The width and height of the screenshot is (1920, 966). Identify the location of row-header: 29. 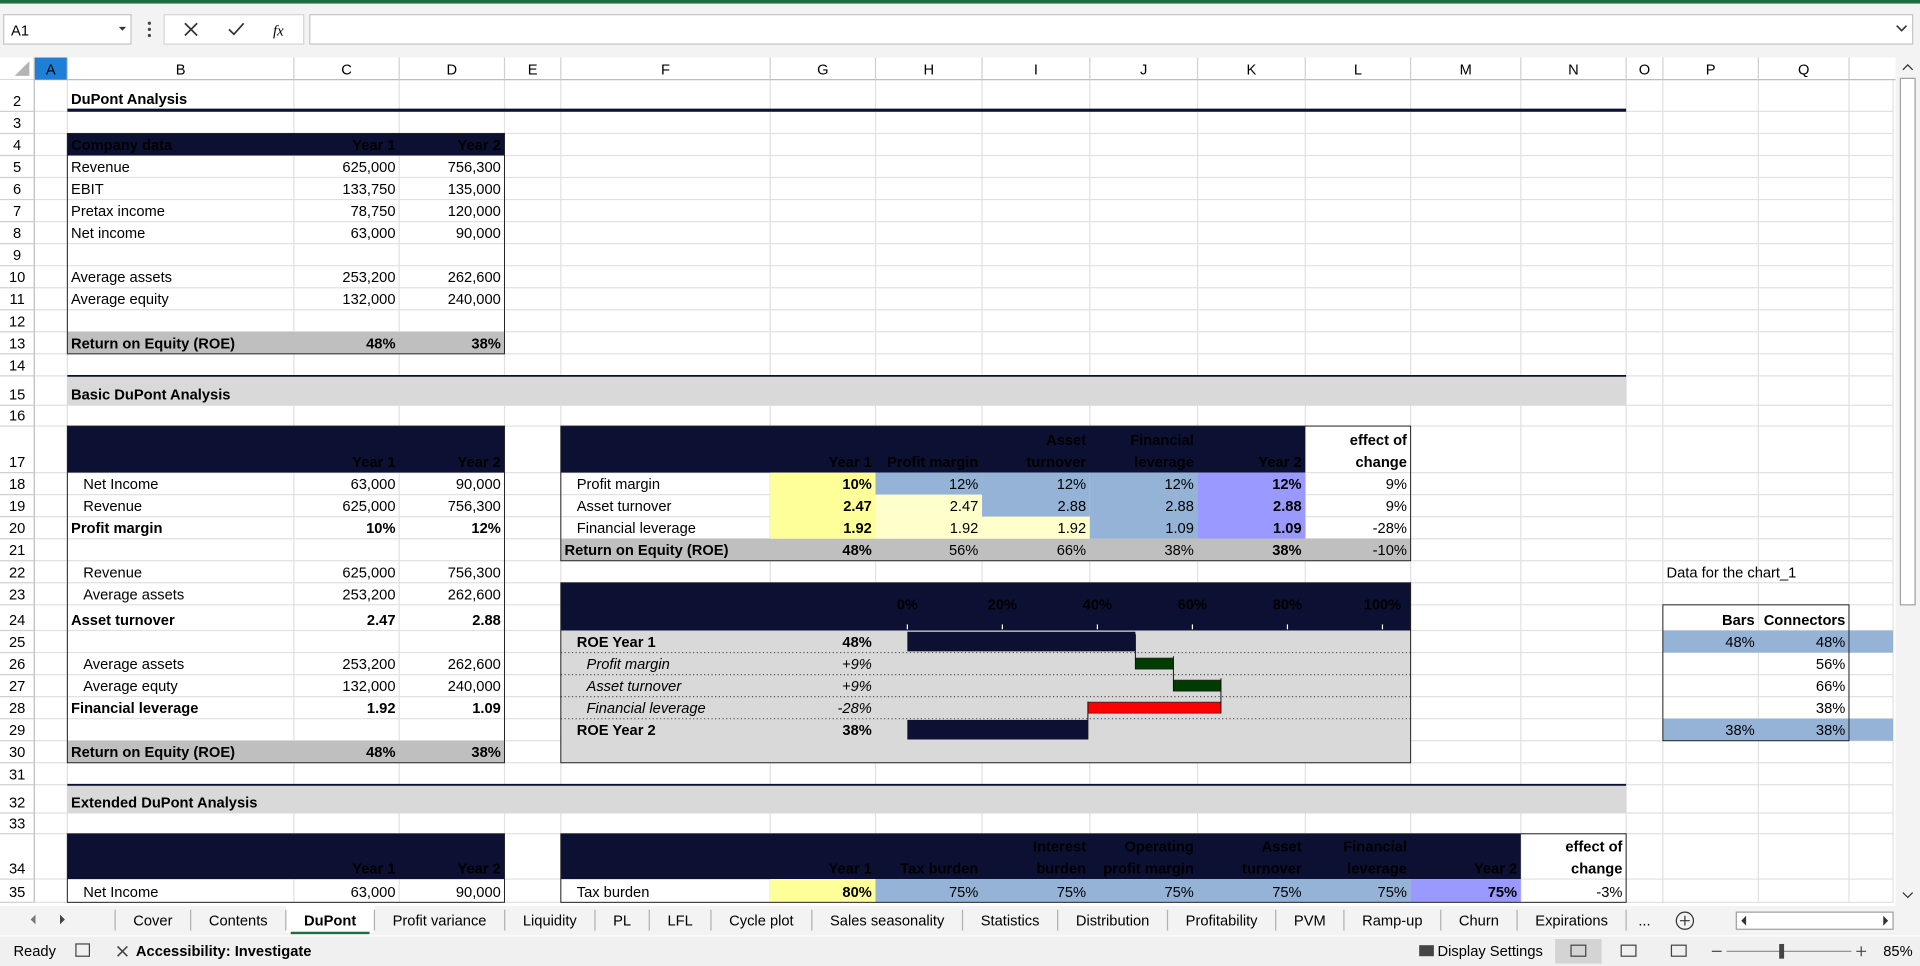
(17, 731).